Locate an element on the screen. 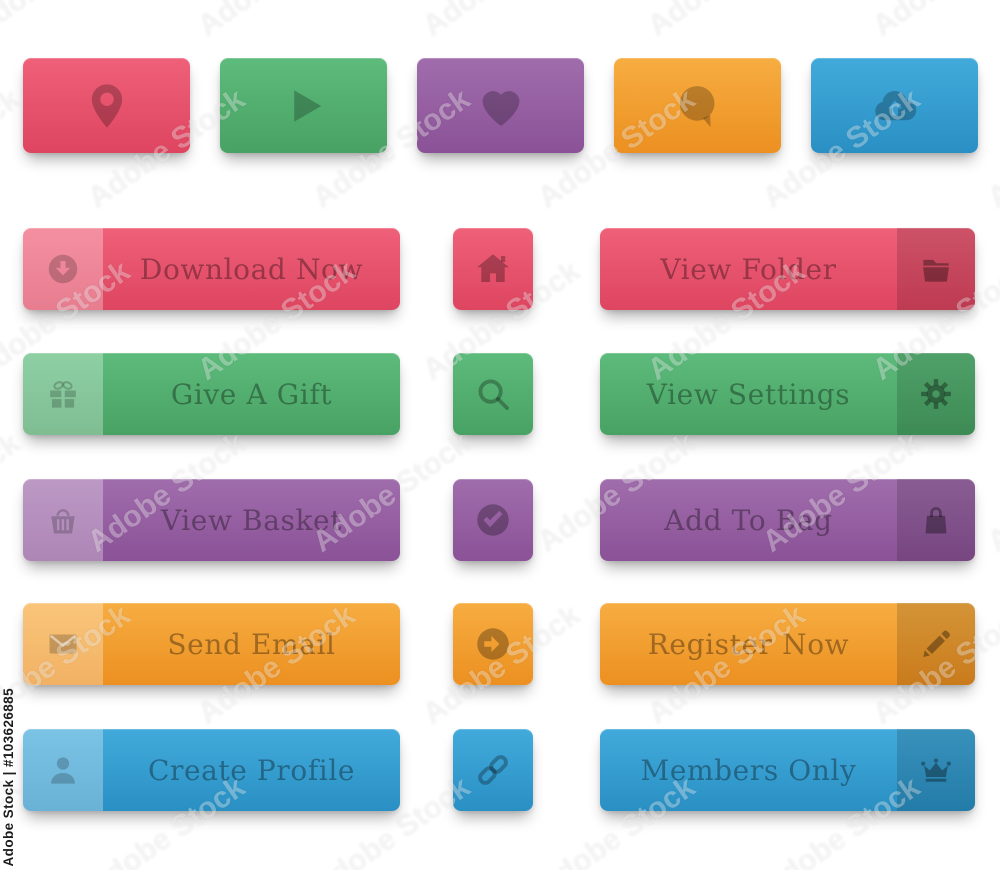  link-button is located at coordinates (493, 770).